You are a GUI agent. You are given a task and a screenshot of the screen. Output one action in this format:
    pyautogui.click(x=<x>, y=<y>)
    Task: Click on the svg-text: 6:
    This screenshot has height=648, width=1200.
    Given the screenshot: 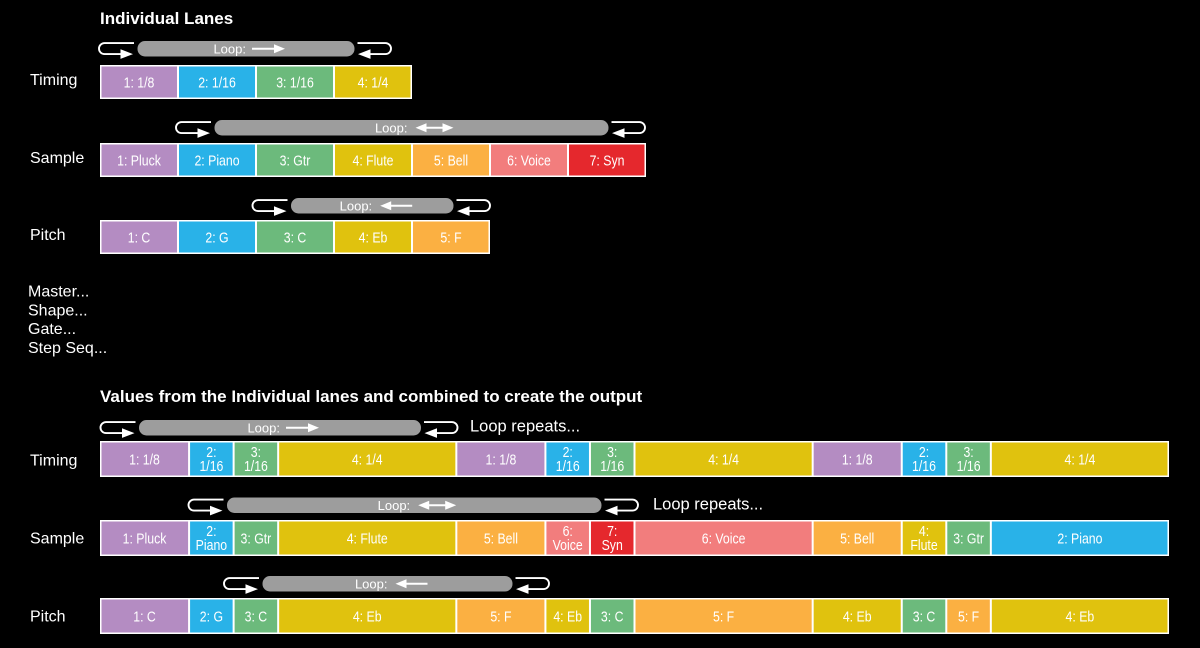 What is the action you would take?
    pyautogui.click(x=568, y=531)
    